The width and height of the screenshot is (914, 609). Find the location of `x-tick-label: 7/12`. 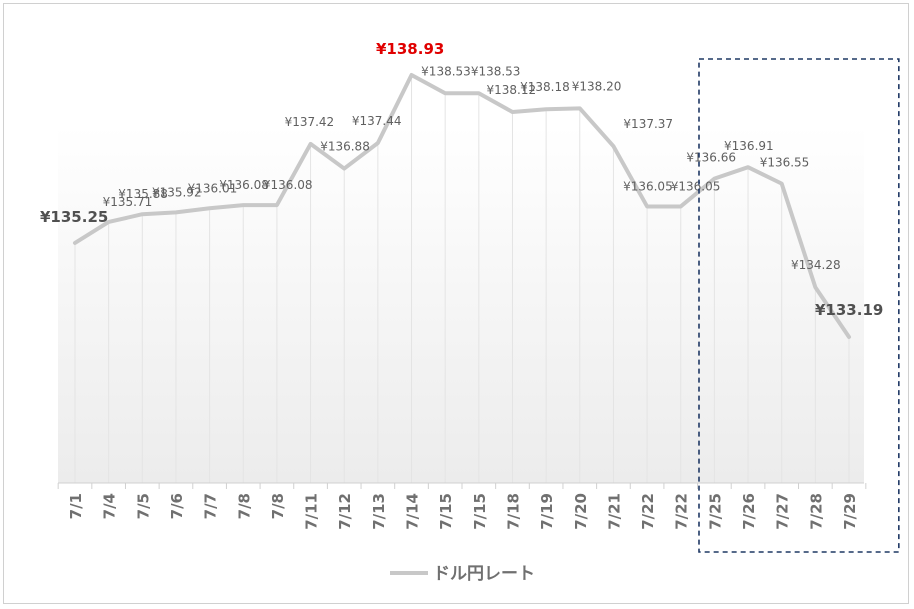

x-tick-label: 7/12 is located at coordinates (345, 511).